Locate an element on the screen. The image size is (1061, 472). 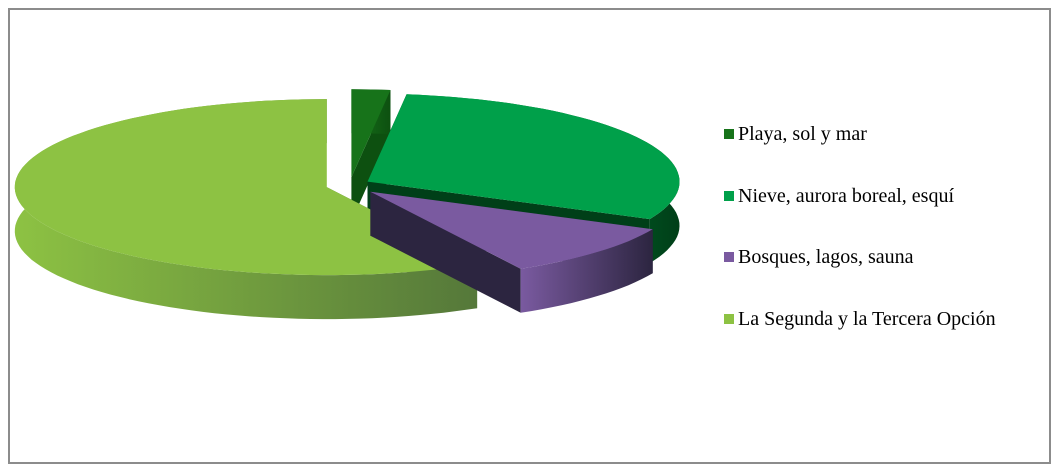
legend-item-segunda-tercera: La Segunda y la Tercera Opción is located at coordinates (884, 319).